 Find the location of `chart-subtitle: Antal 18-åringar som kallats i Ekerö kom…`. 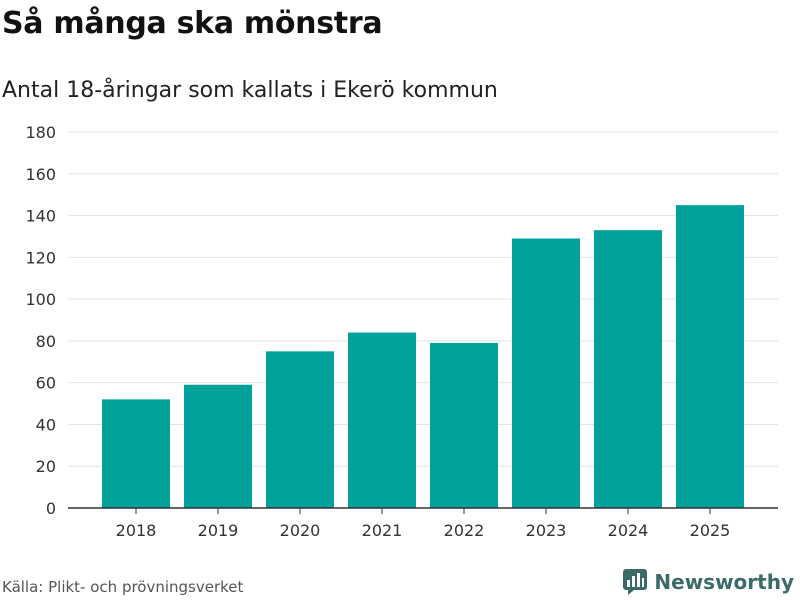

chart-subtitle: Antal 18-åringar som kallats i Ekerö kom… is located at coordinates (250, 90).